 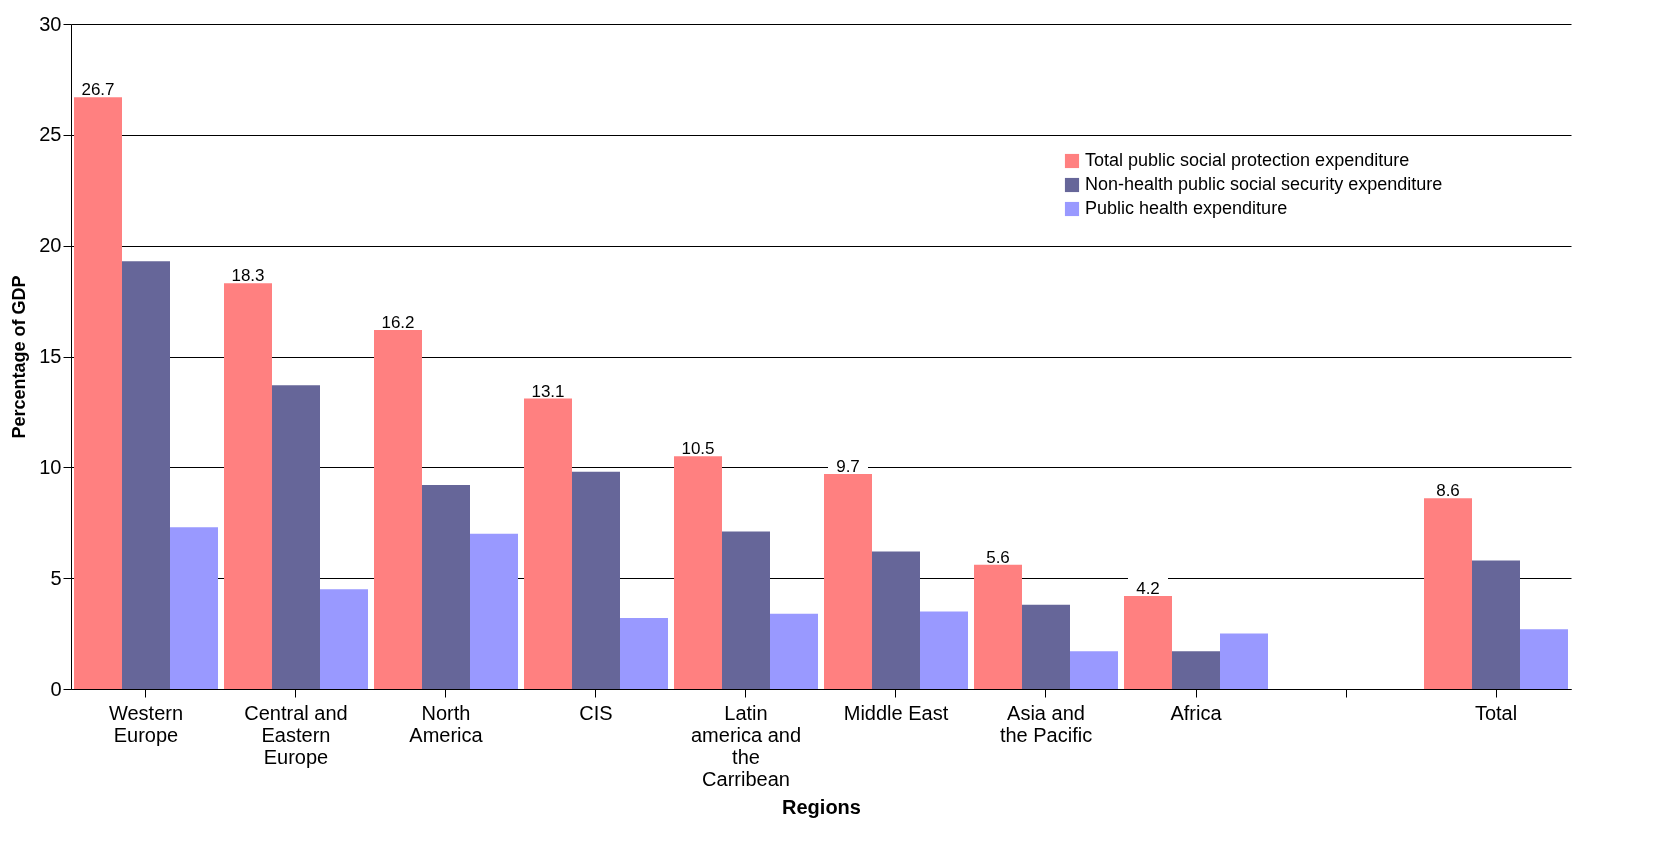 I want to click on legend-label: Public health expenditure, so click(x=1186, y=208).